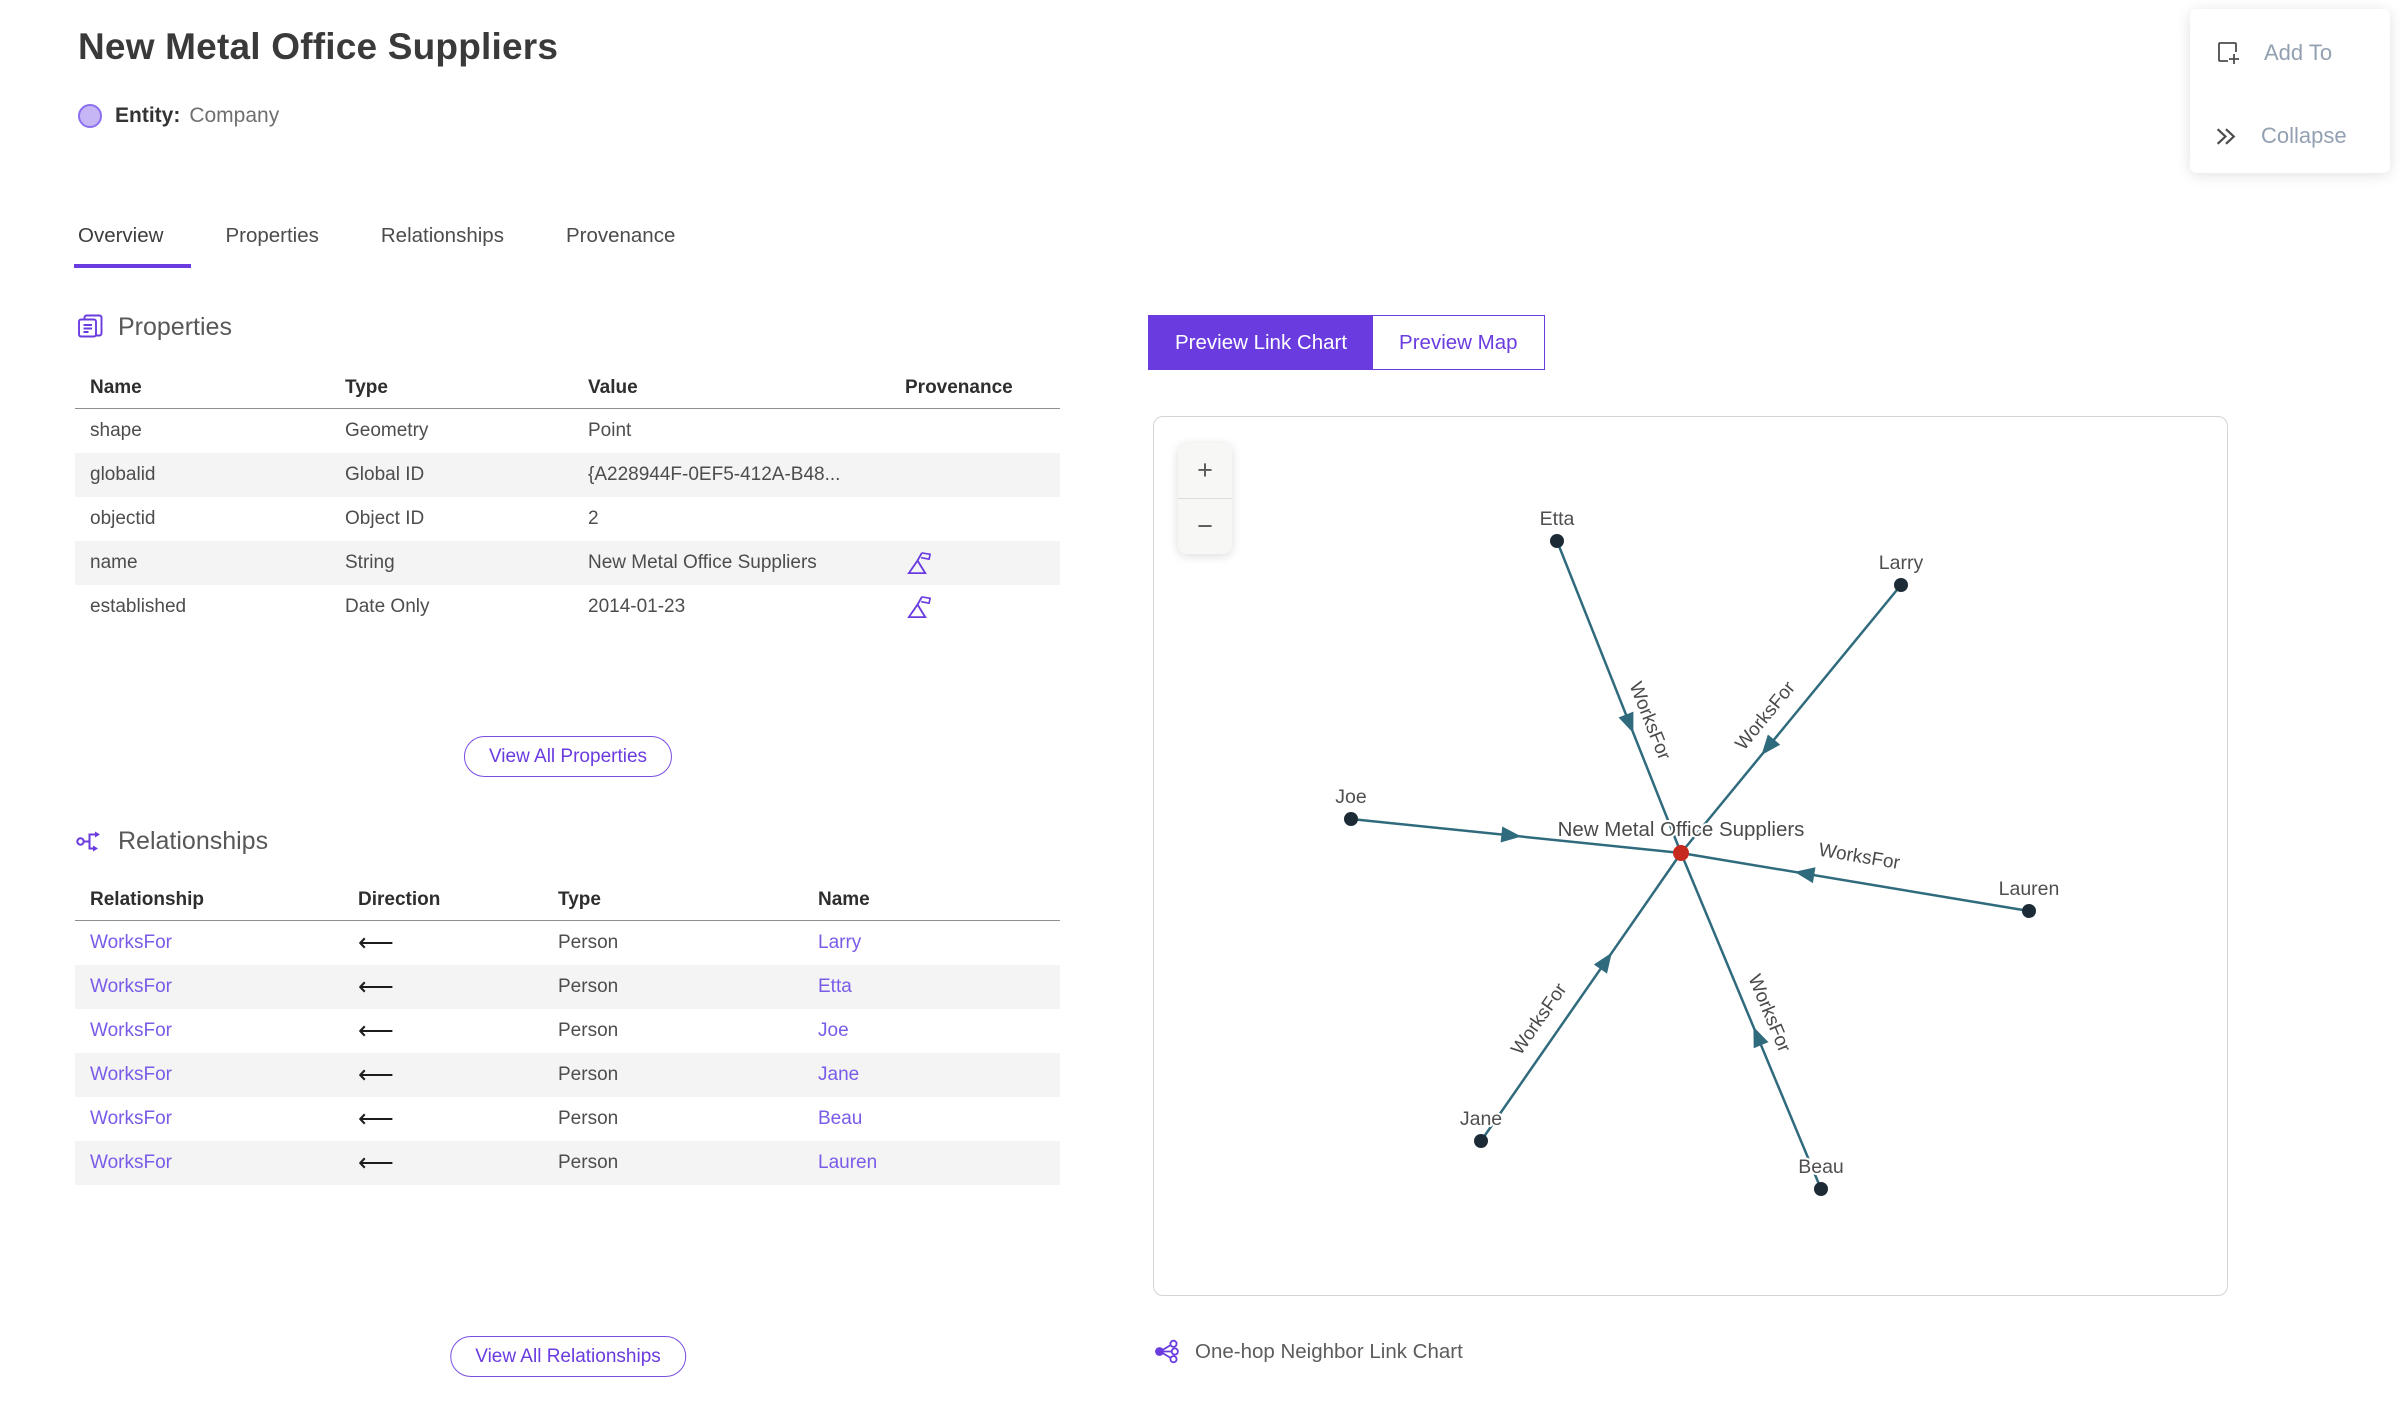 The width and height of the screenshot is (2400, 1409). I want to click on column-header-name: Name, so click(844, 899).